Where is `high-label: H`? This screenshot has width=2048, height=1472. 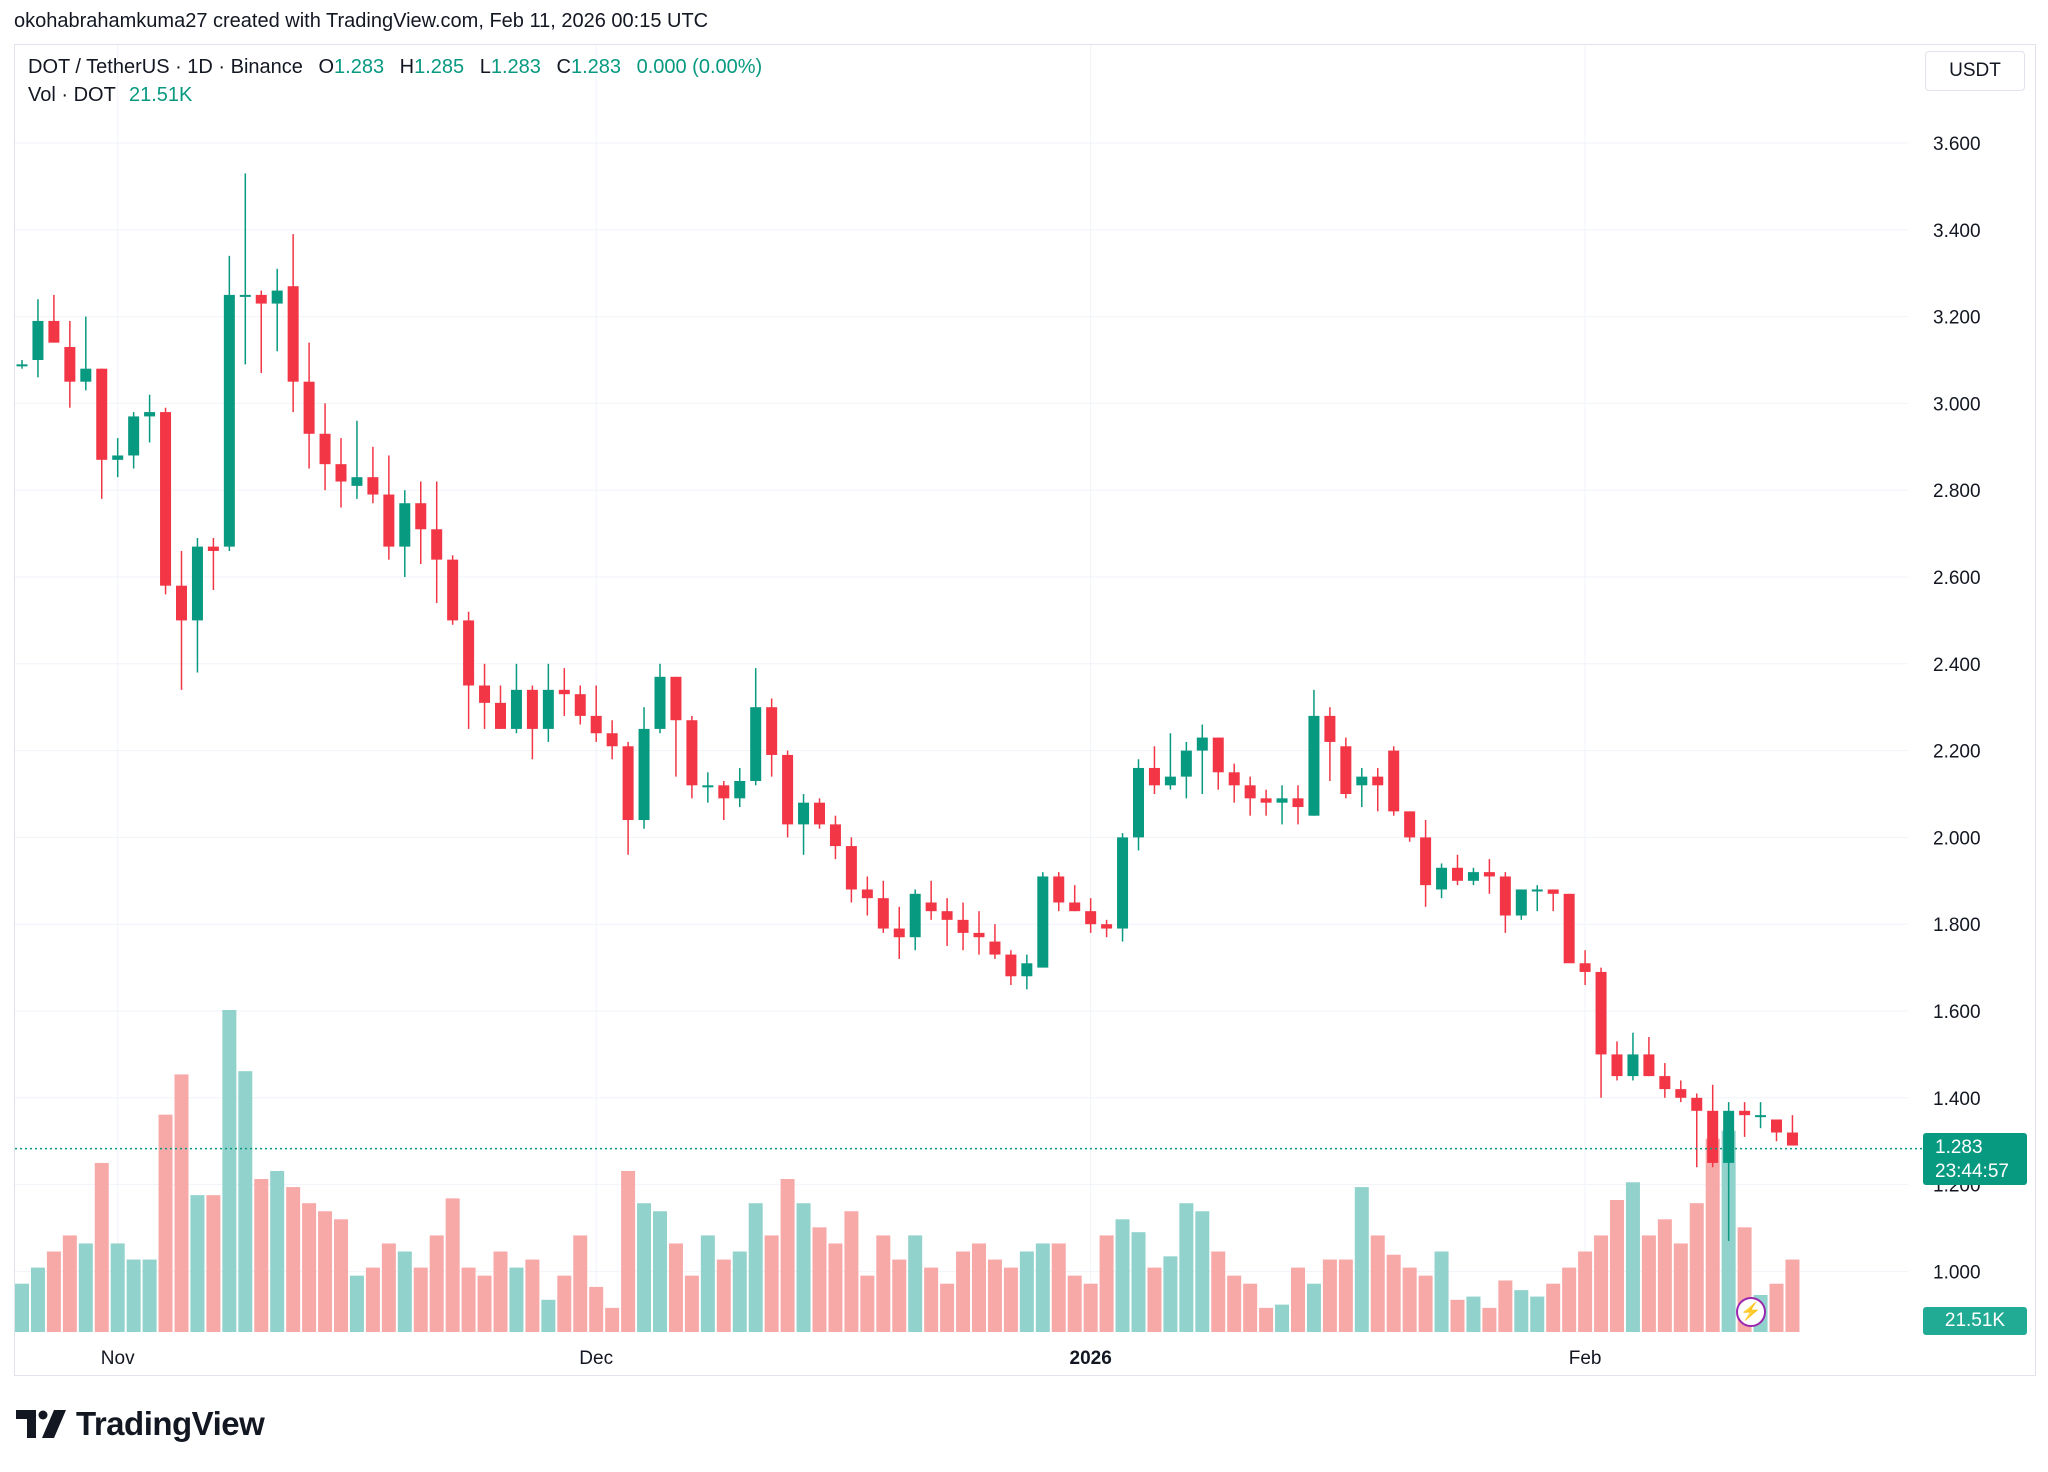
high-label: H is located at coordinates (407, 67).